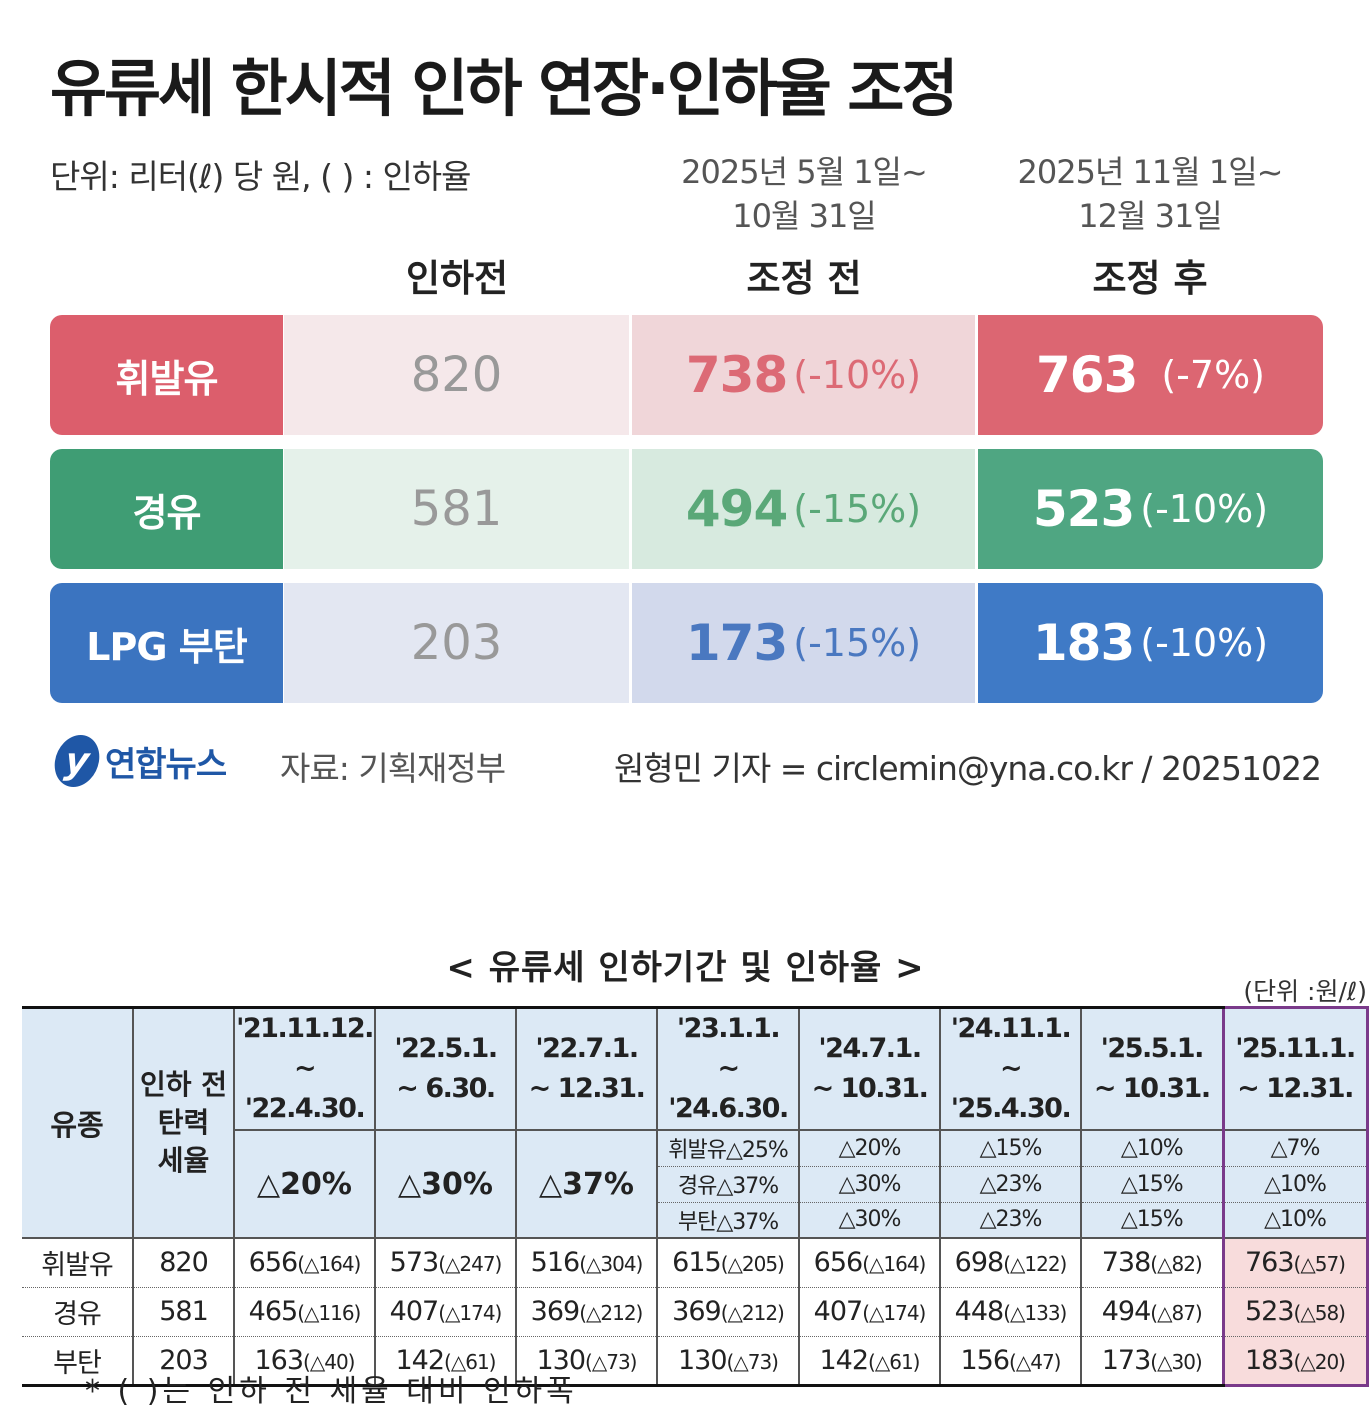 This screenshot has width=1371, height=1422. What do you see at coordinates (261, 176) in the screenshot?
I see `unit-note: 단위: 리터(ℓ) 당 원, ( ) : 인하율` at bounding box center [261, 176].